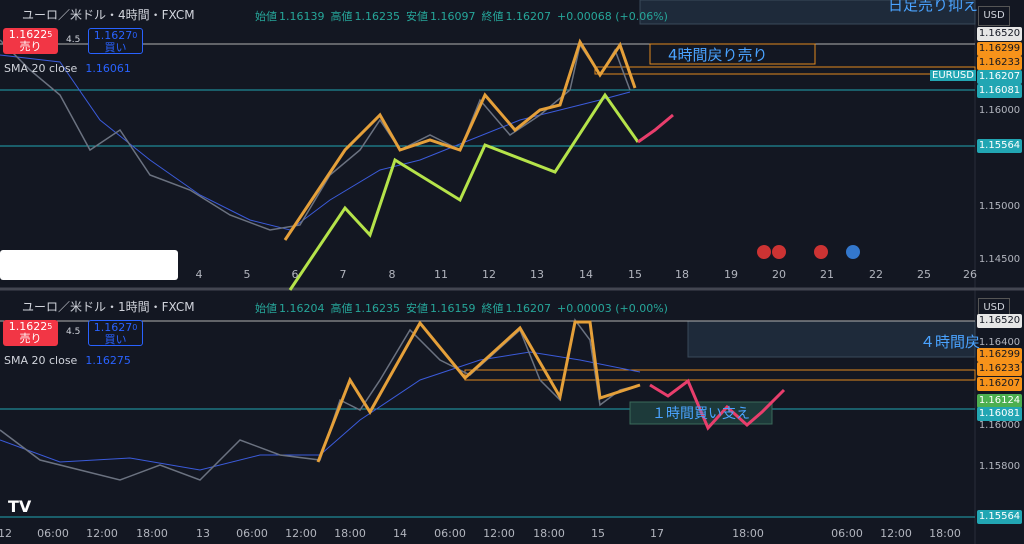  What do you see at coordinates (108, 360) in the screenshot?
I see `indicator-value: 1.16275` at bounding box center [108, 360].